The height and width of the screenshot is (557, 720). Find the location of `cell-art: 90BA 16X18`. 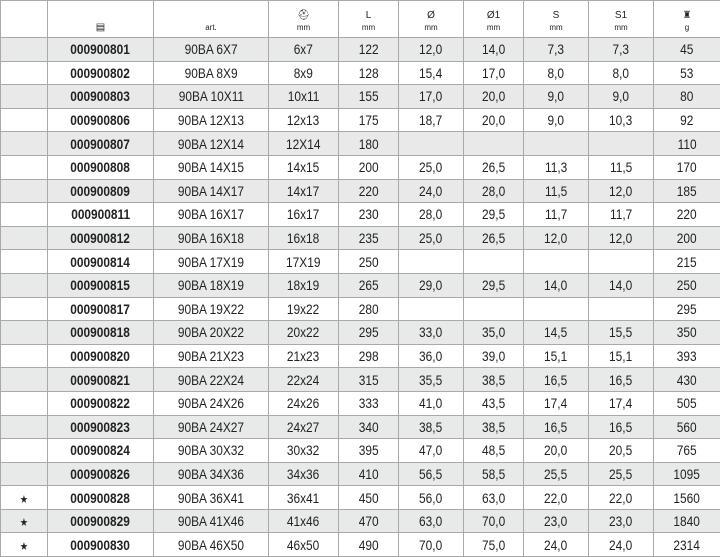

cell-art: 90BA 16X18 is located at coordinates (211, 238).